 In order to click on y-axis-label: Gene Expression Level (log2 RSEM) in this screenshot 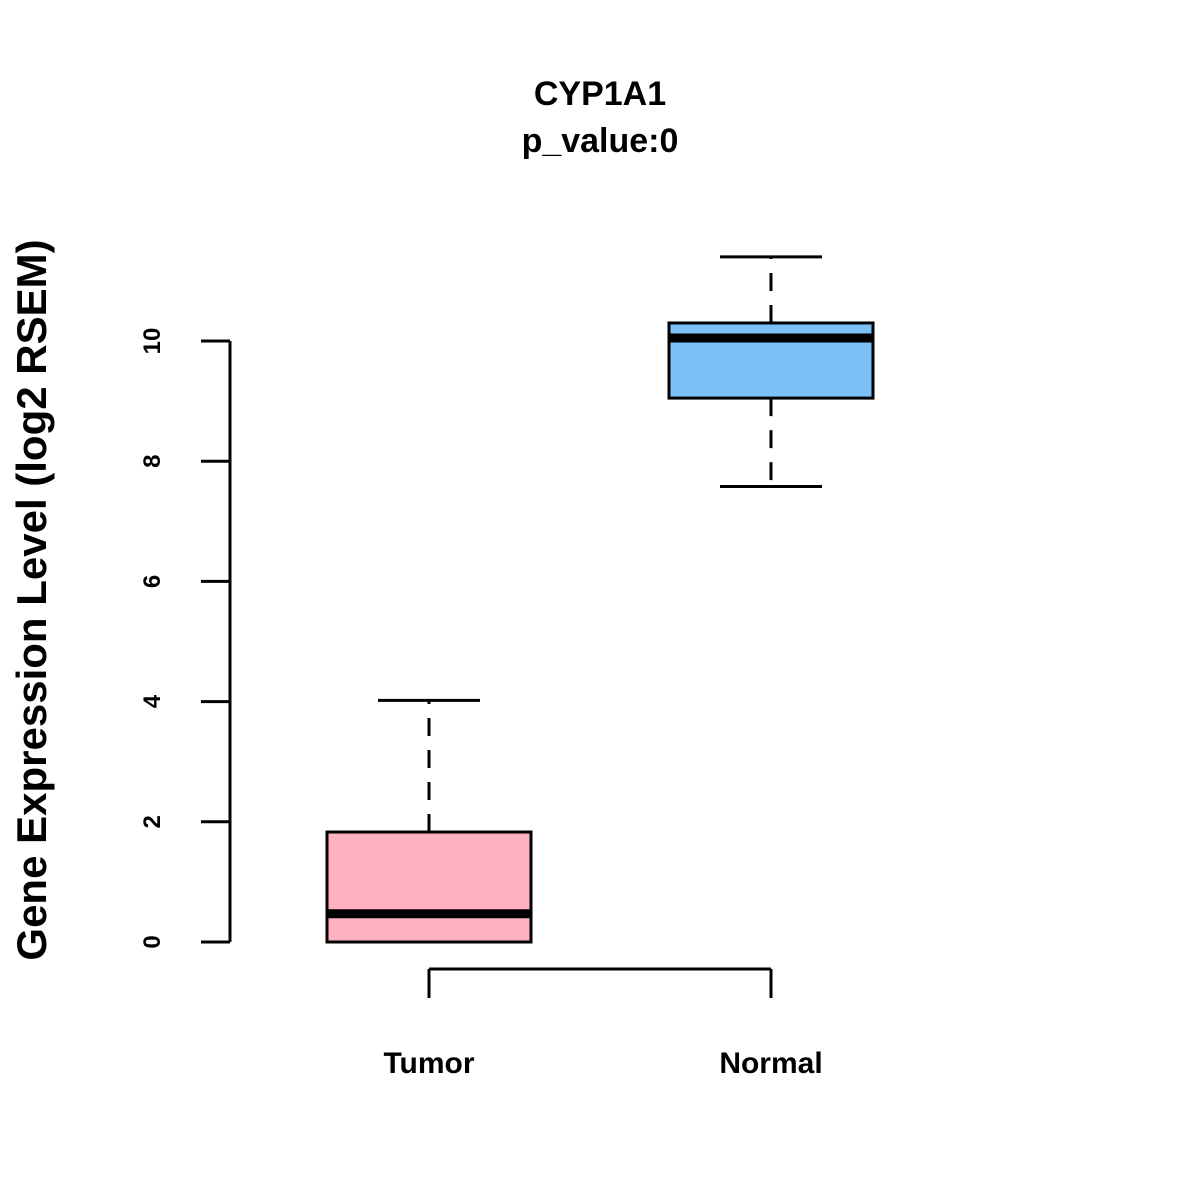, I will do `click(31, 599)`.